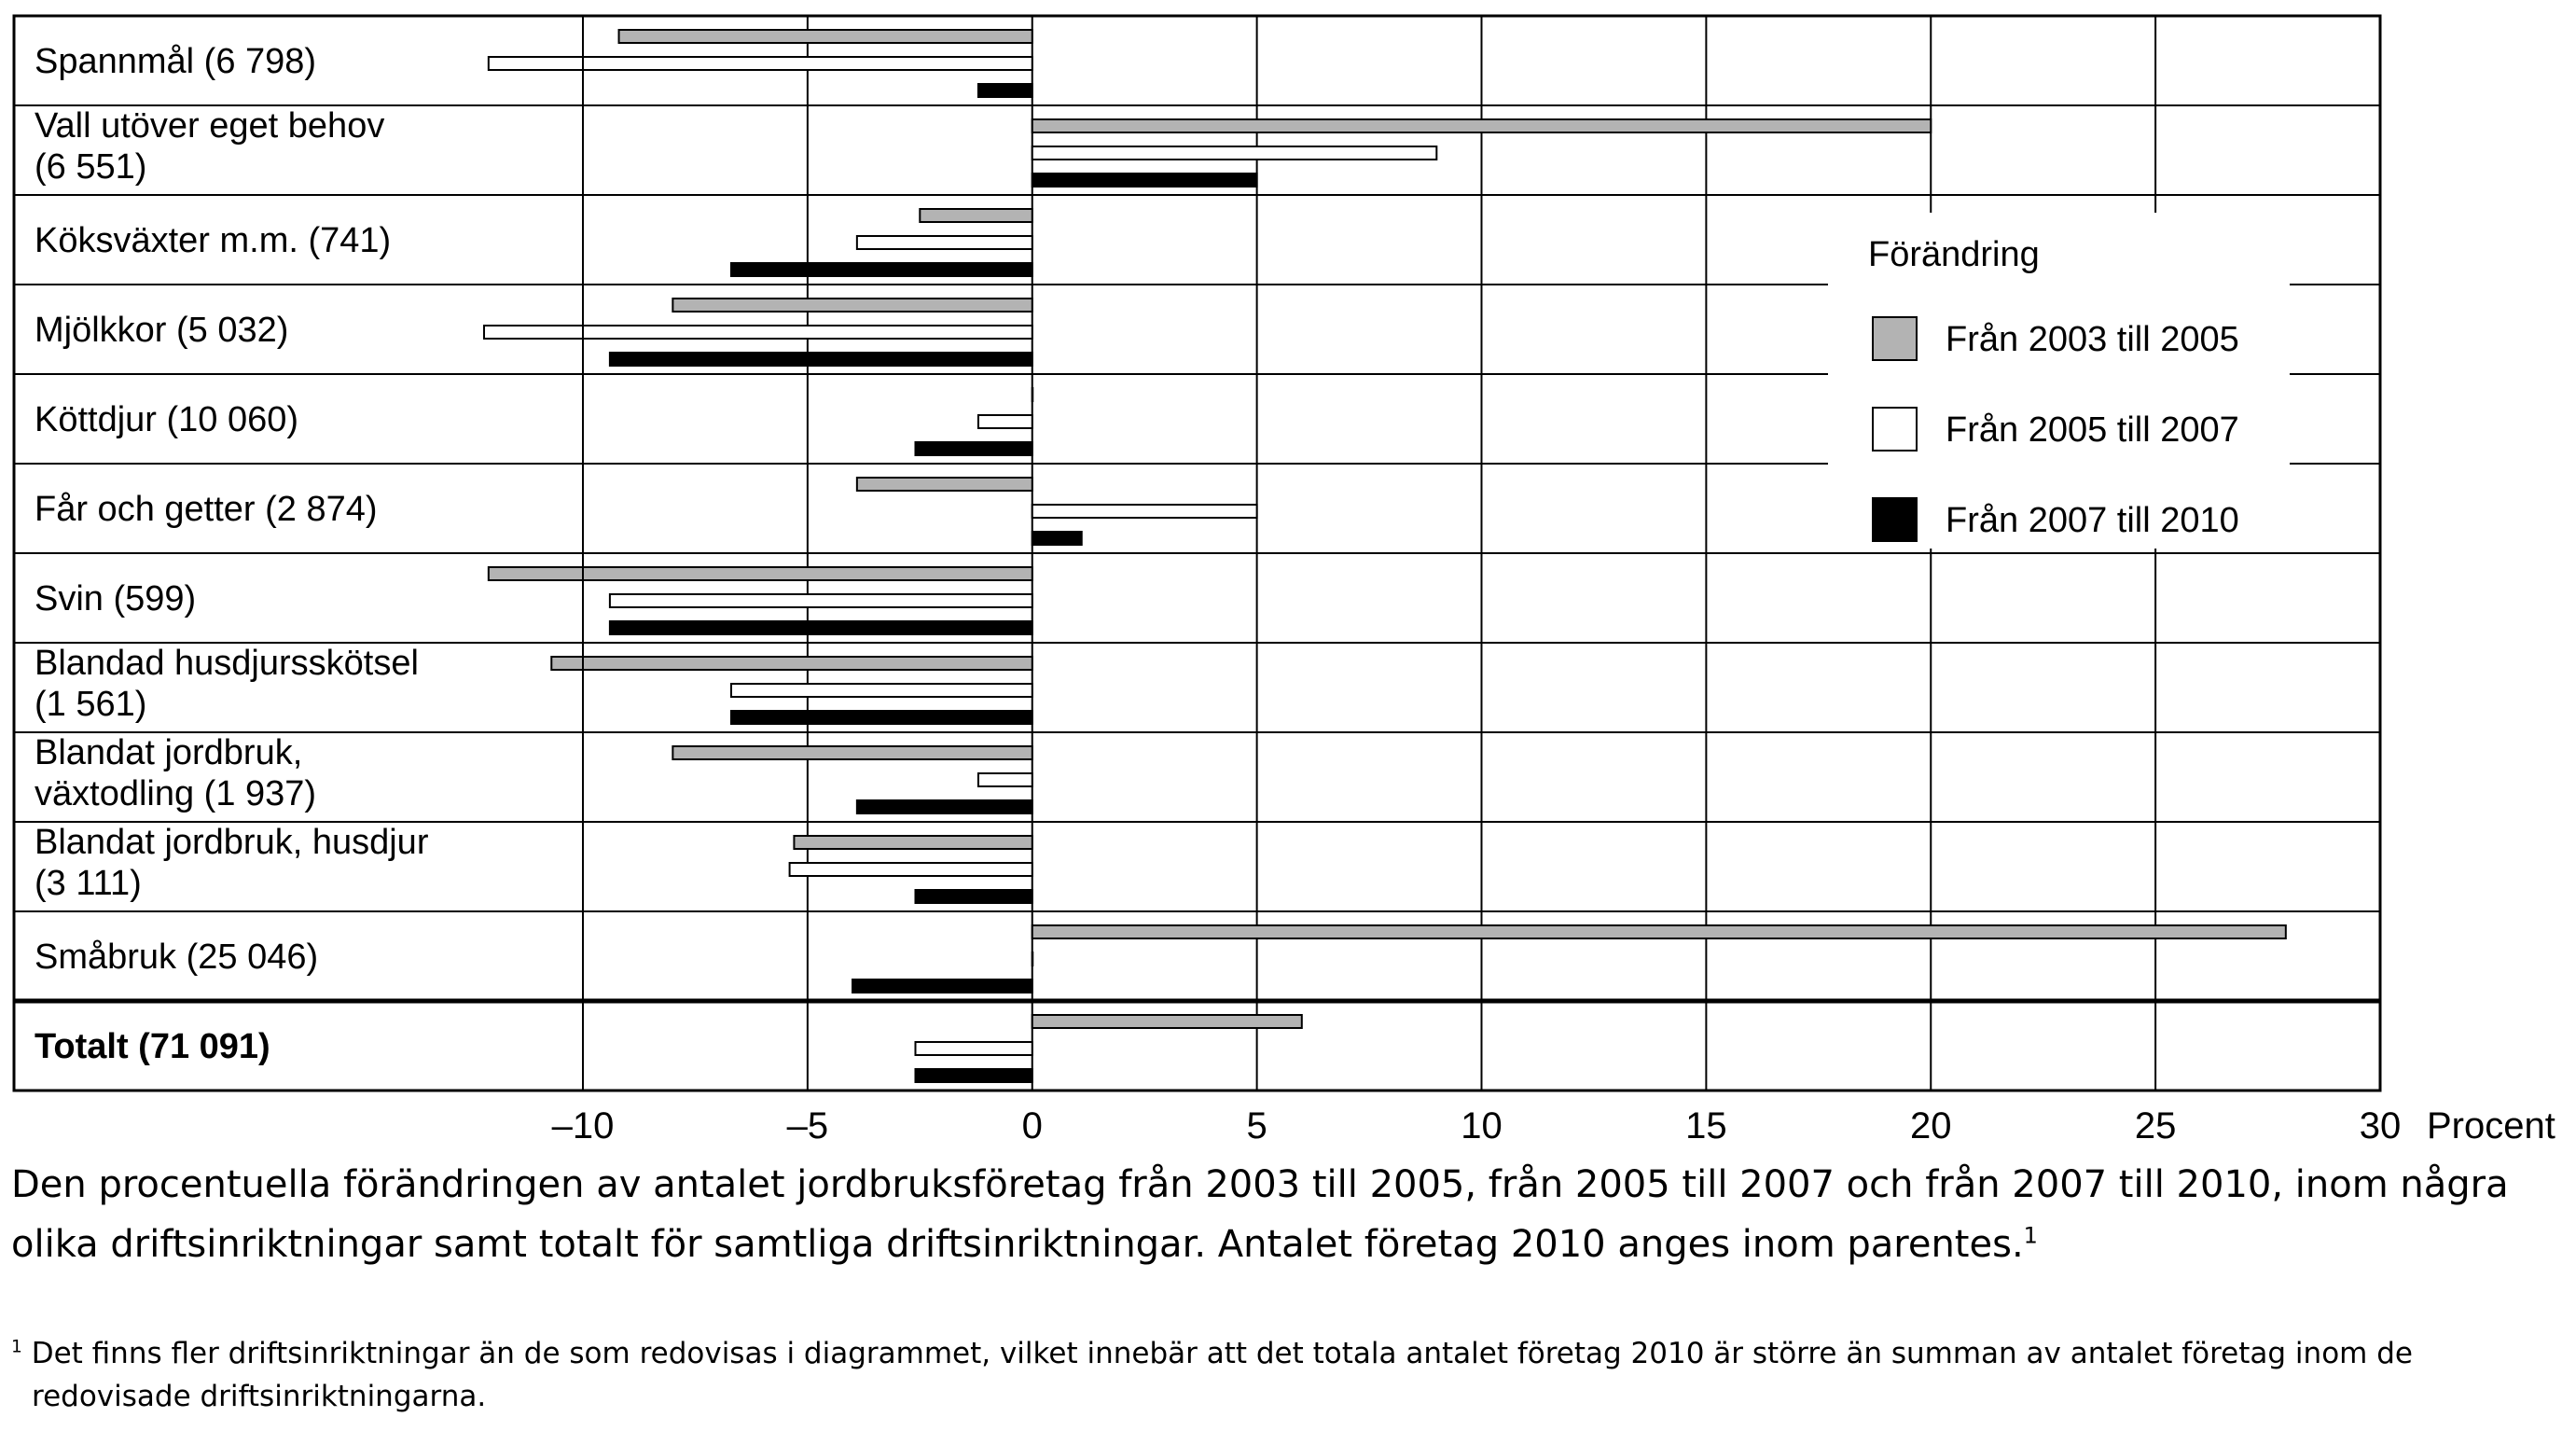 This screenshot has height=1431, width=2576. I want to click on bar-s1-c6, so click(944, 484).